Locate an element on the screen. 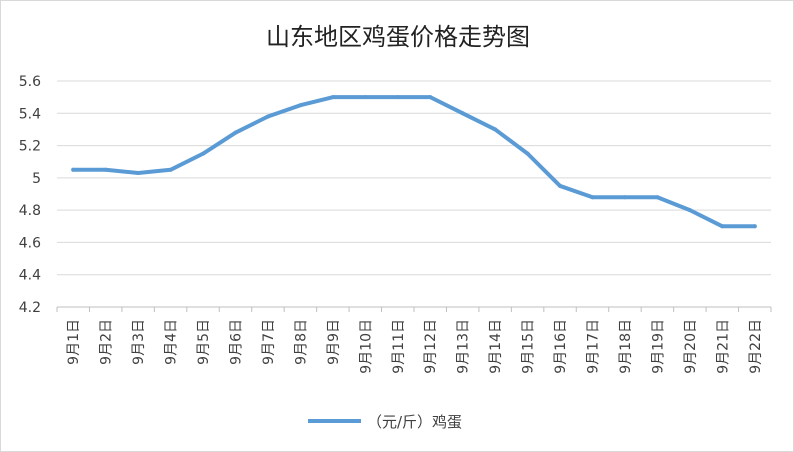 This screenshot has width=794, height=452. legend: （元/斤）鸡蛋 is located at coordinates (385, 422).